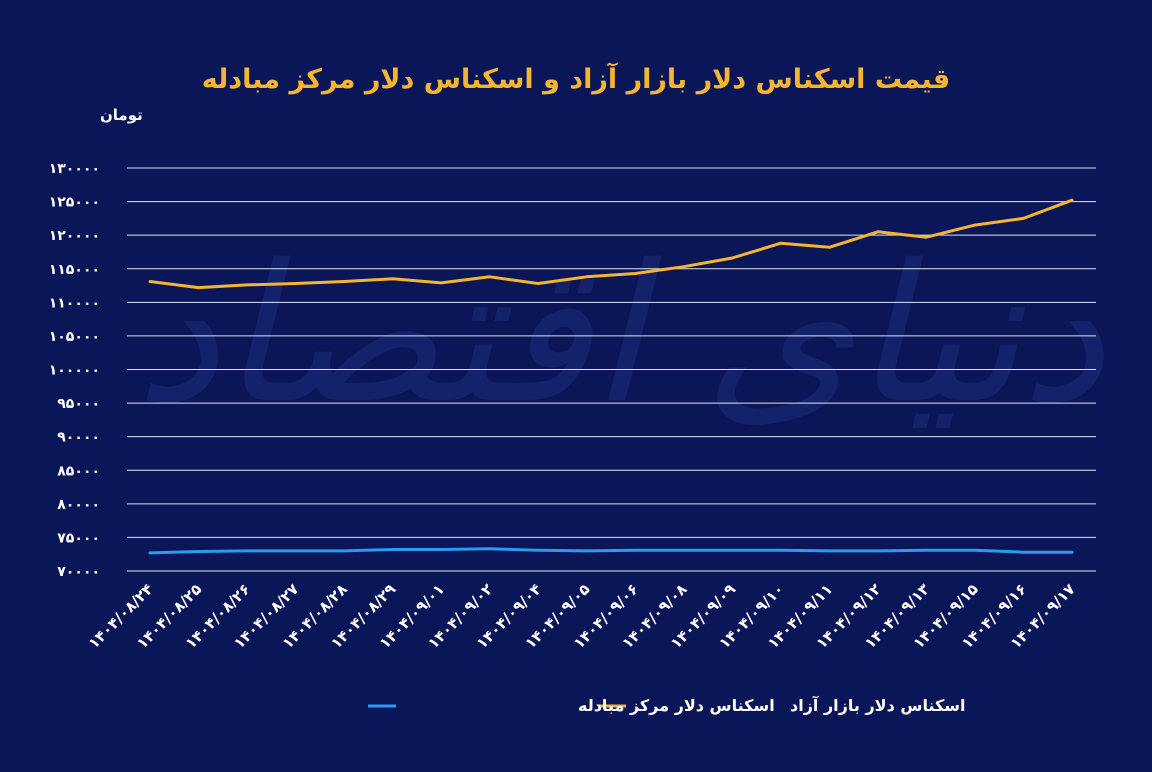  Describe the element at coordinates (78, 438) in the screenshot. I see `y-tick-label: ۹۰۰۰۰` at that location.